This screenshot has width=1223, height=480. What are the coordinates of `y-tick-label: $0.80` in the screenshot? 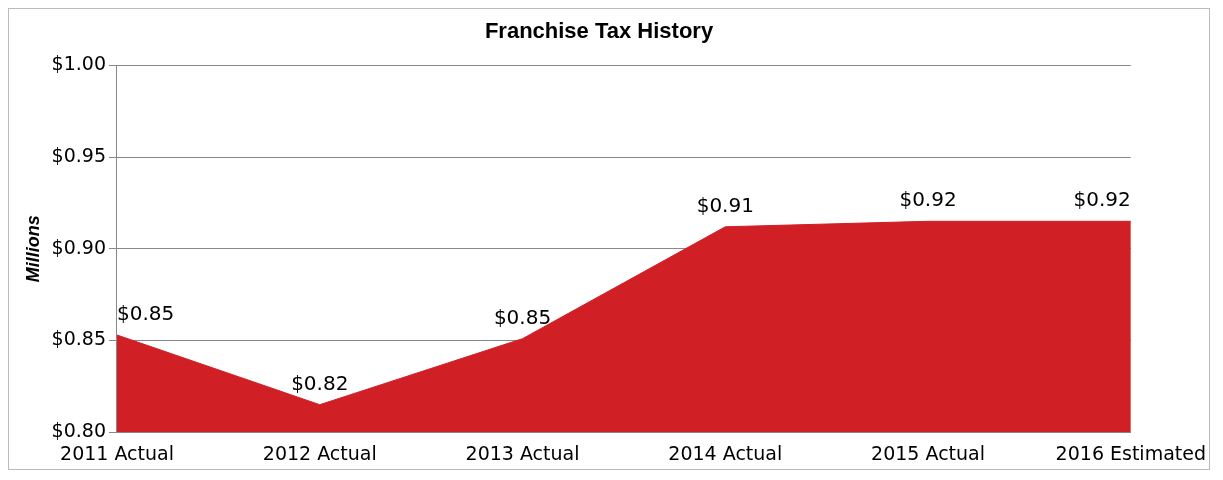 It's located at (78, 430).